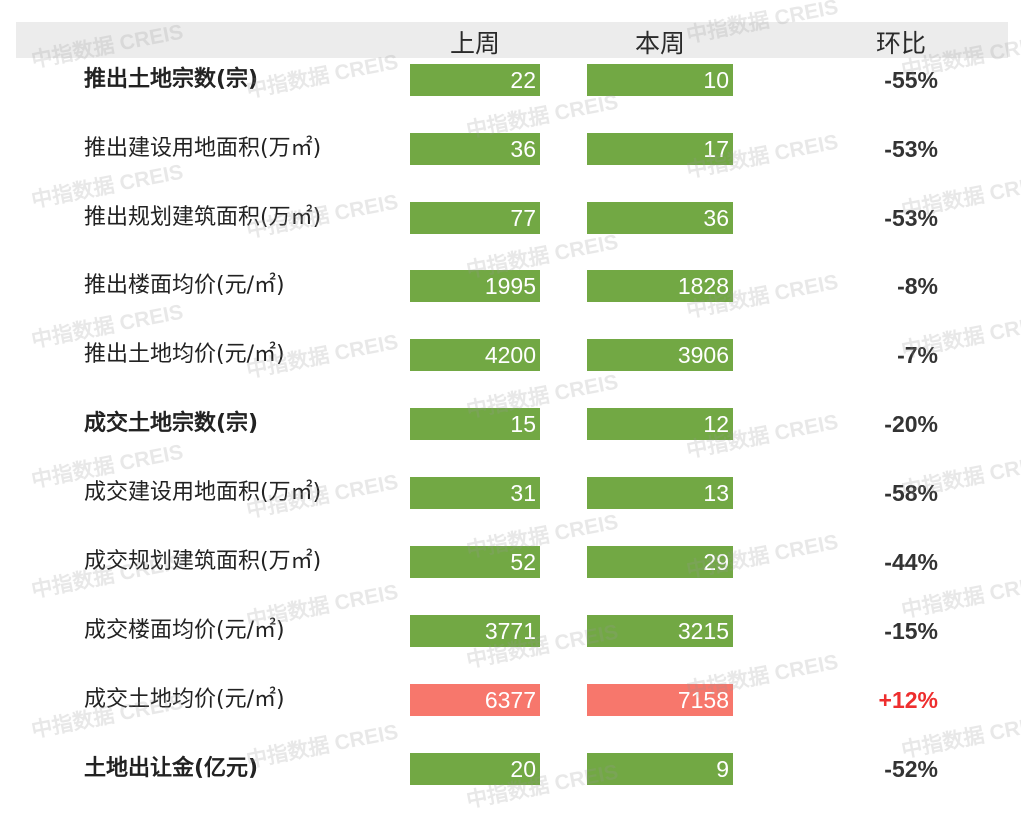 The width and height of the screenshot is (1021, 814). Describe the element at coordinates (475, 493) in the screenshot. I see `last-week-value-bar: 31` at that location.